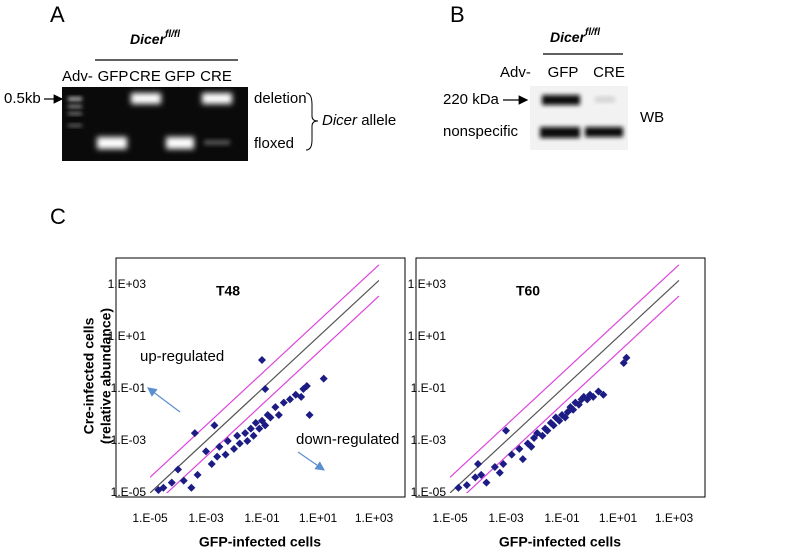  I want to click on gene-label: Dicerfl/fl, so click(155, 38).